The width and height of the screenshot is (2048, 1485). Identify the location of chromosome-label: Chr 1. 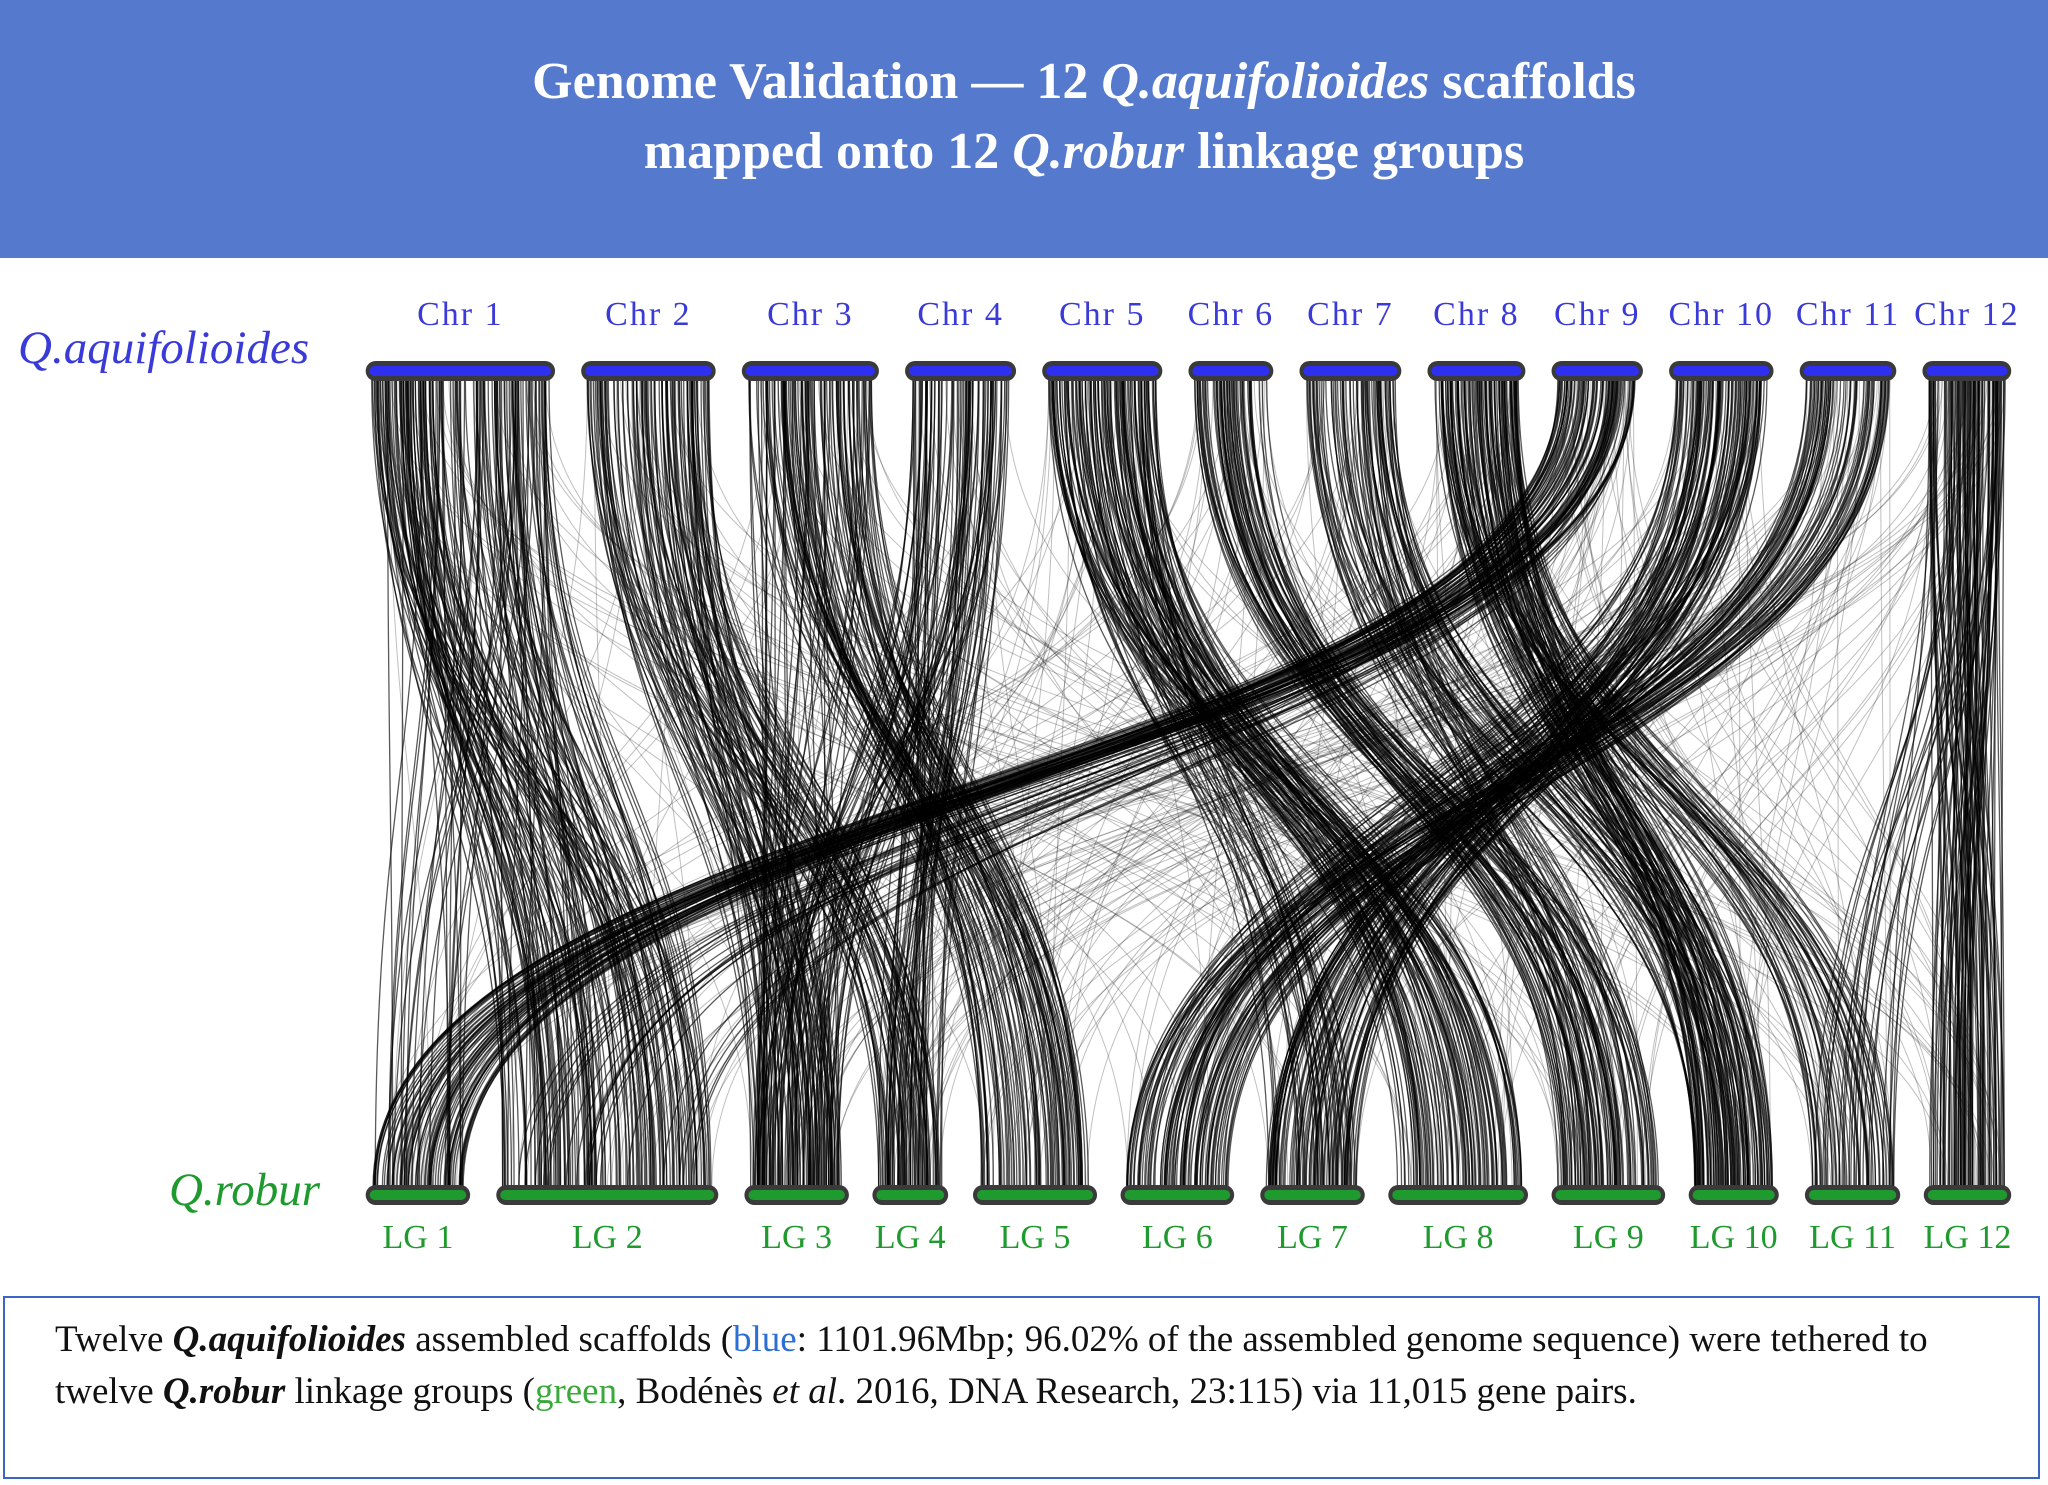
(460, 314).